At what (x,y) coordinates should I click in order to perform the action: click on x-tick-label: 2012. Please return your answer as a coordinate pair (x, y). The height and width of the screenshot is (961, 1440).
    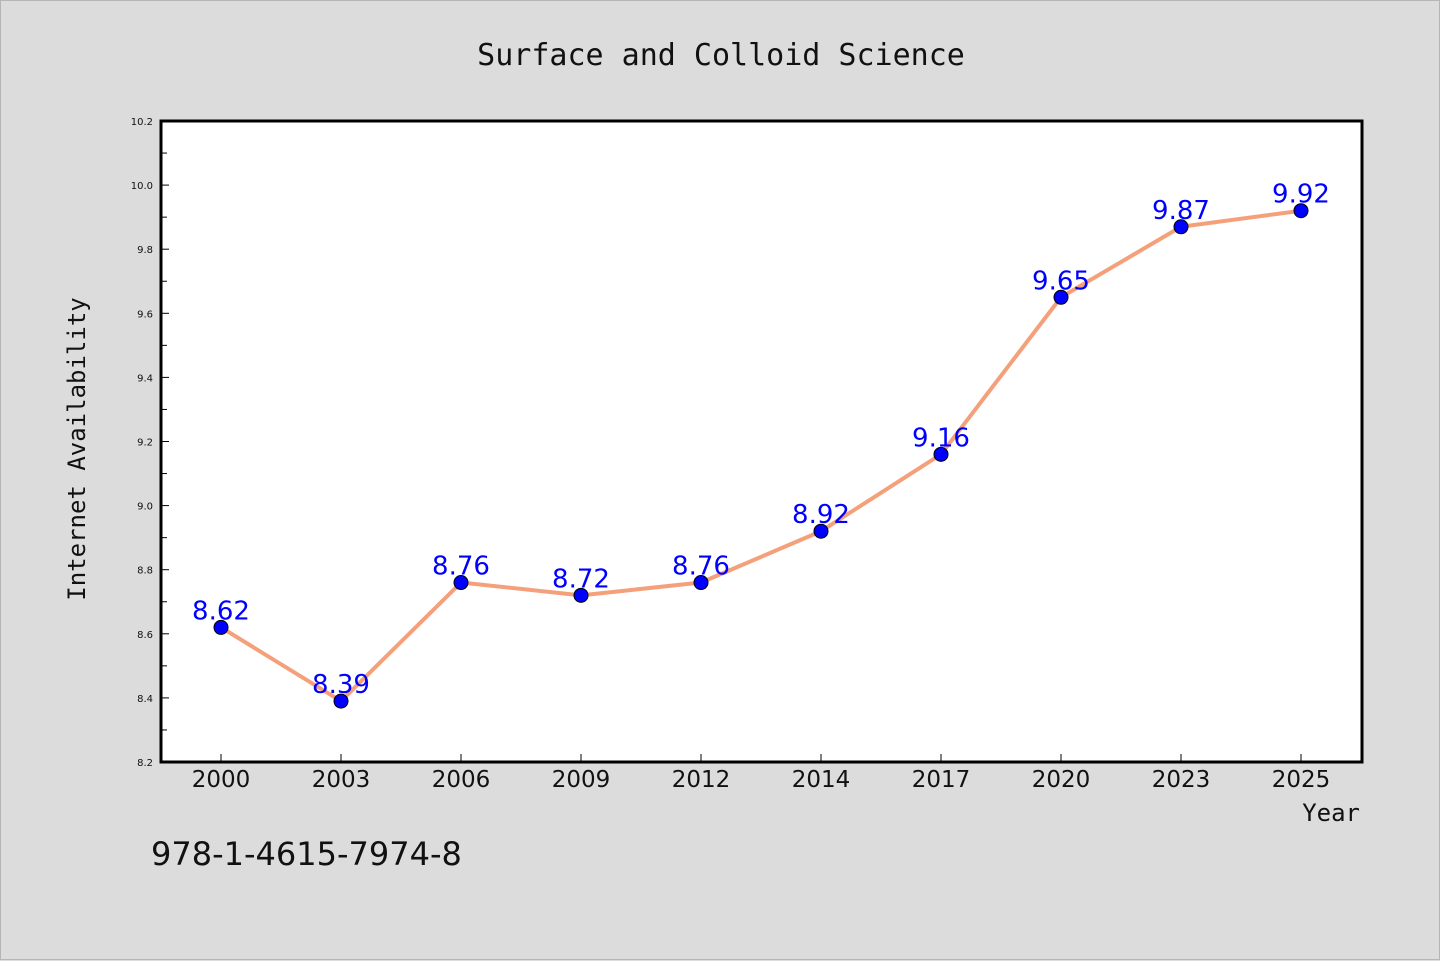
    Looking at the image, I should click on (701, 780).